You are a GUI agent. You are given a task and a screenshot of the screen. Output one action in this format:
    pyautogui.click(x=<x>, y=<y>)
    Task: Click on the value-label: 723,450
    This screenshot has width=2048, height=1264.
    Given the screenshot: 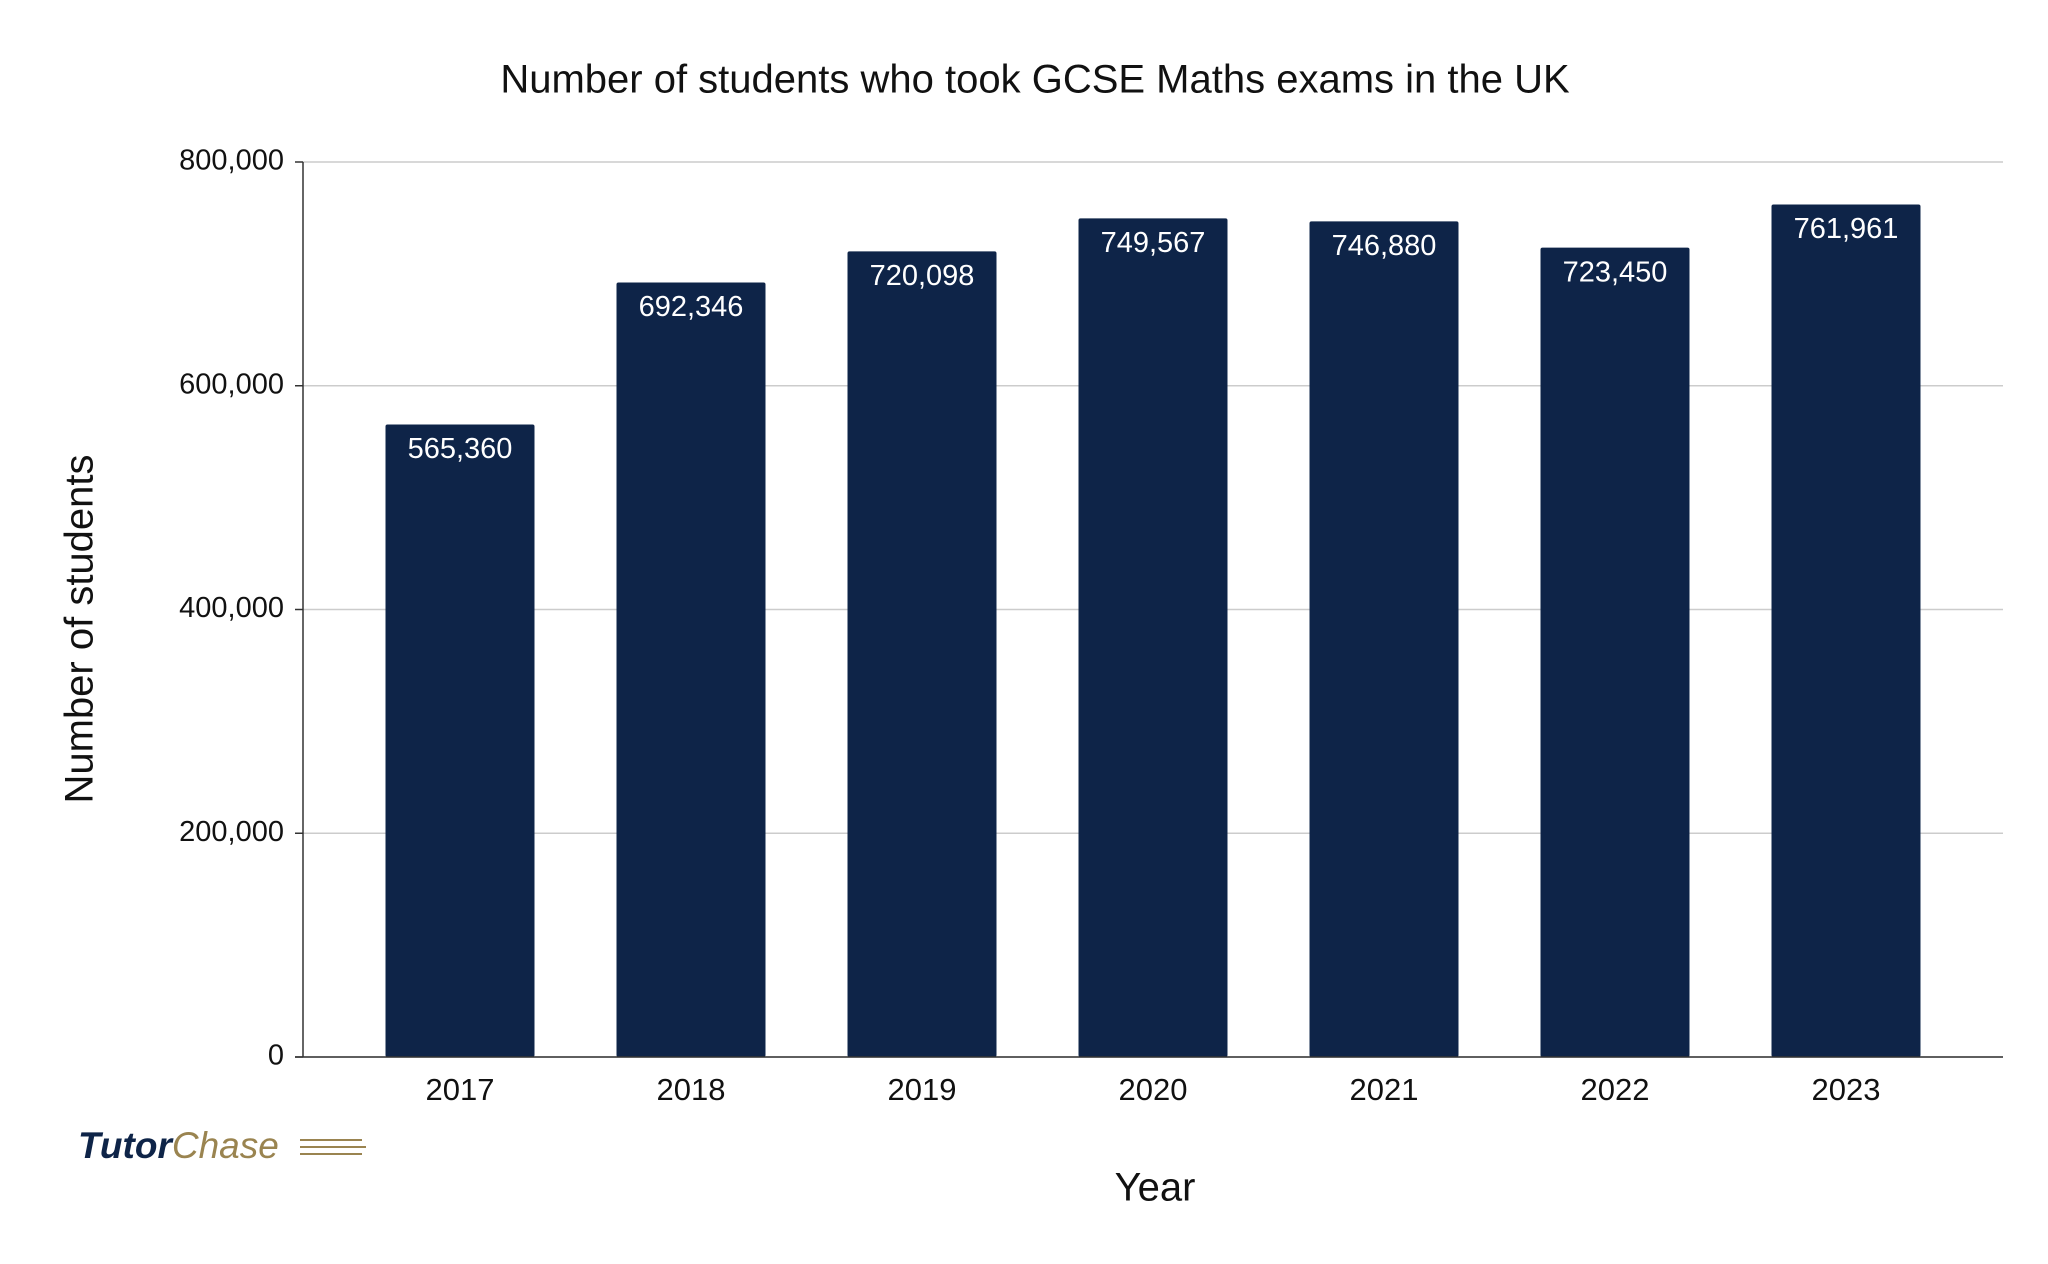 What is the action you would take?
    pyautogui.click(x=1615, y=272)
    